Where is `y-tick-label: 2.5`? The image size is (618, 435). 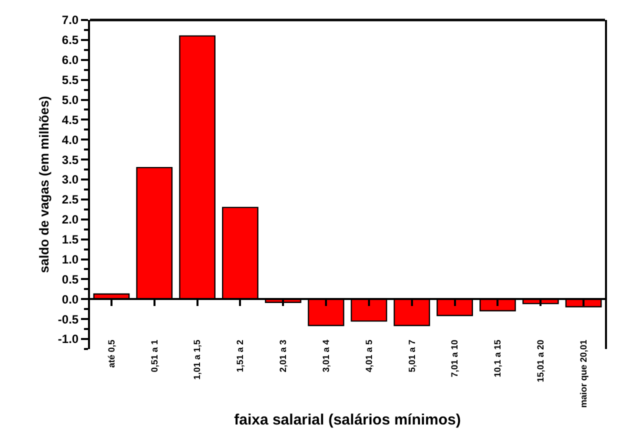 y-tick-label: 2.5 is located at coordinates (70, 199).